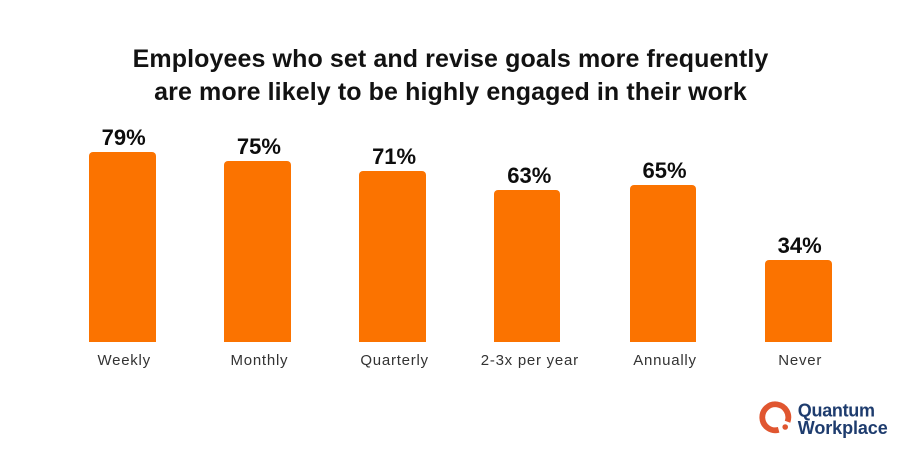 The image size is (900, 450). I want to click on svg-text: Workplace, so click(843, 428).